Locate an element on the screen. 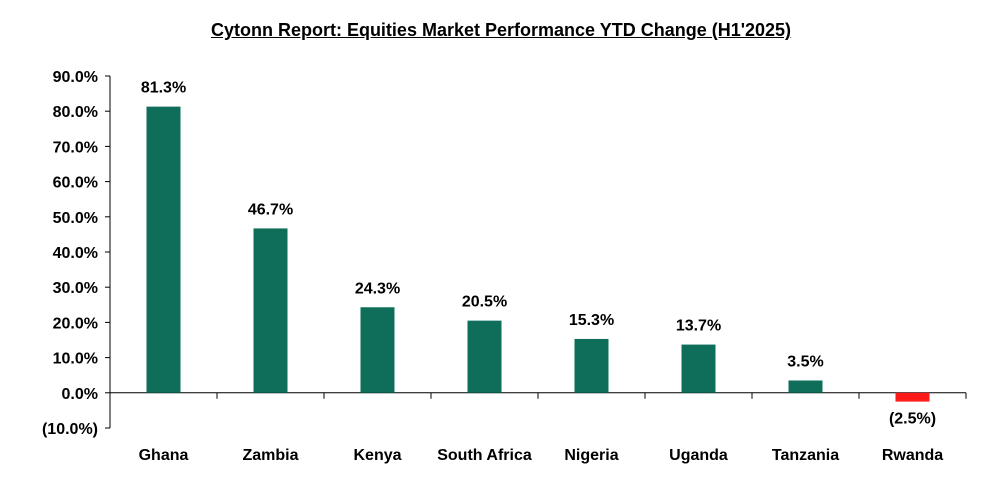 The height and width of the screenshot is (486, 1002). y-tick-label: 20.0% is located at coordinates (75, 323).